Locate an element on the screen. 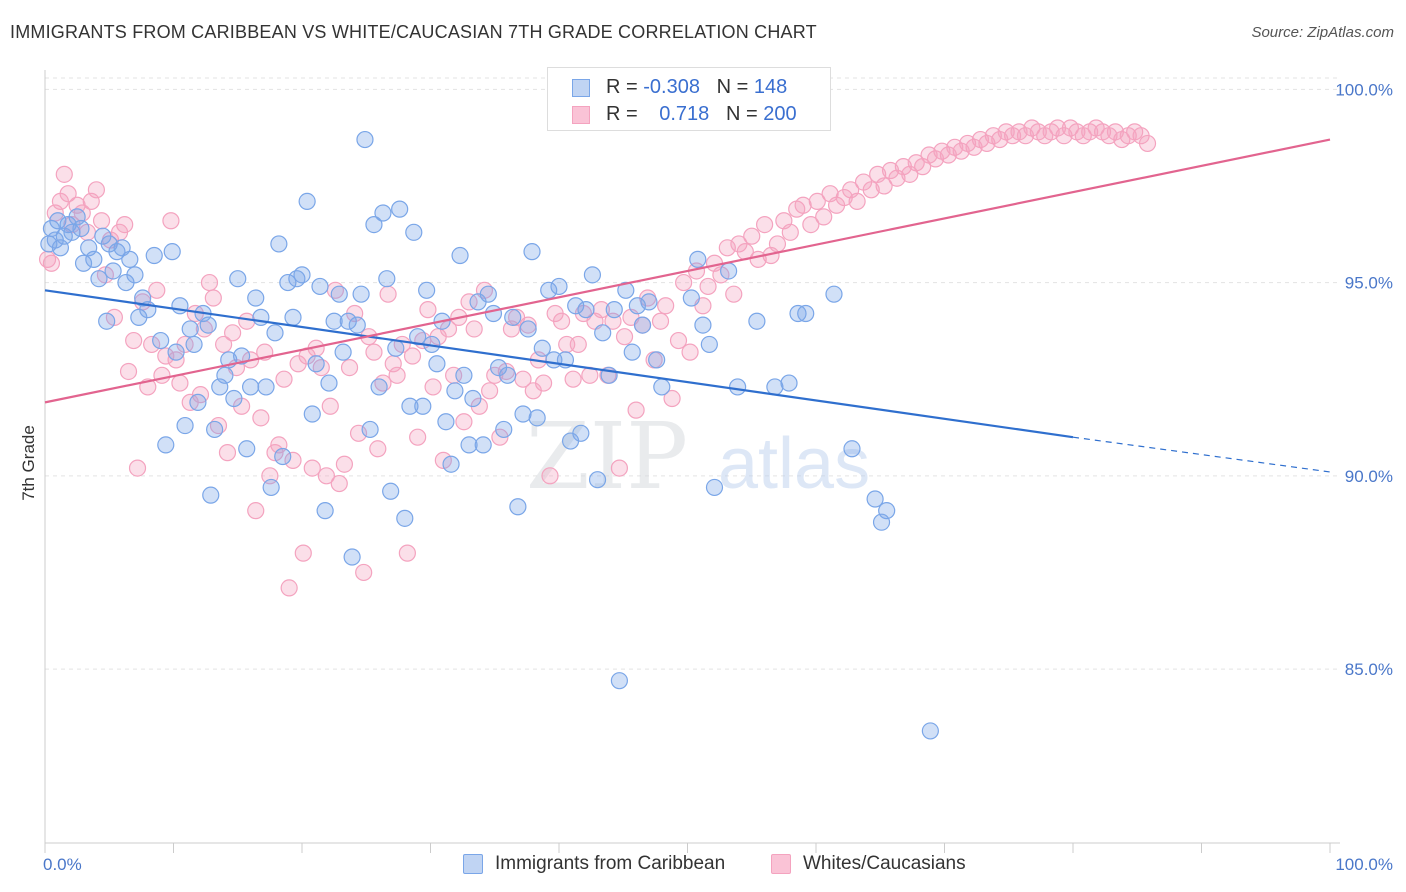 This screenshot has width=1406, height=892. trendline-caribbean-extension is located at coordinates (1201, 454).